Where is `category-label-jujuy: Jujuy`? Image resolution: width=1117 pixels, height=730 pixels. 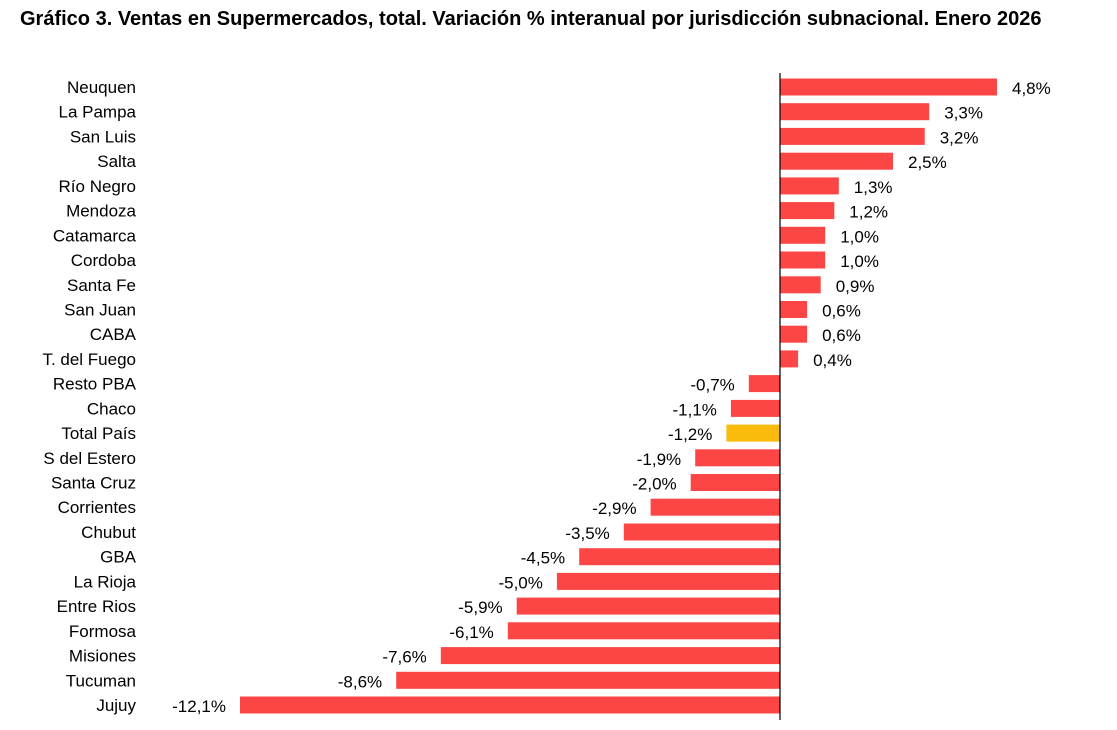 category-label-jujuy: Jujuy is located at coordinates (116, 705).